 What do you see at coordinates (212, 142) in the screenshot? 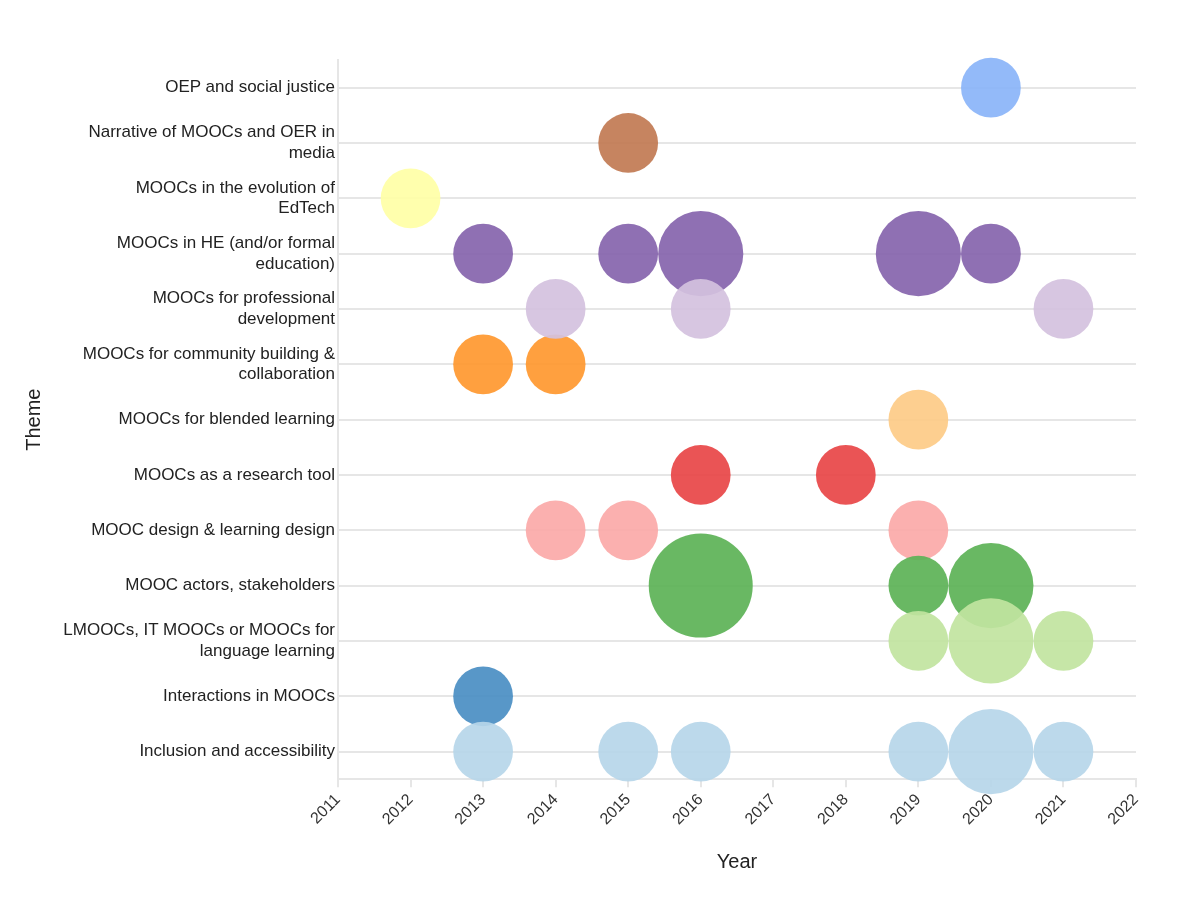
I see `y-tick-label: Narrative of MOOCs and OER in media` at bounding box center [212, 142].